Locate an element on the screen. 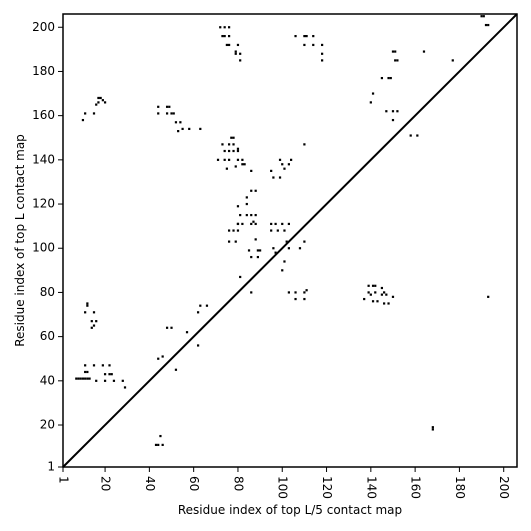 This screenshot has height=531, width=531. x-tick-label: 180 is located at coordinates (460, 487).